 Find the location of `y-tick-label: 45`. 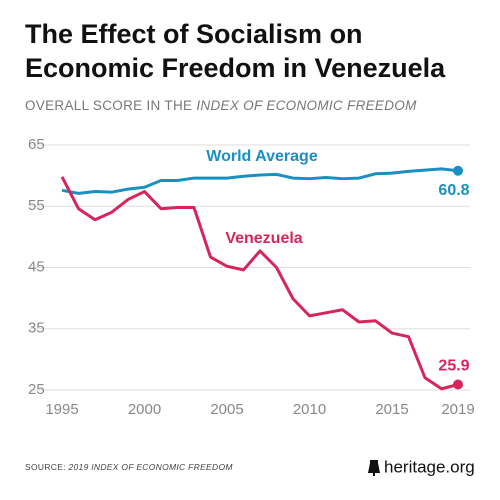

y-tick-label: 45 is located at coordinates (36, 266).